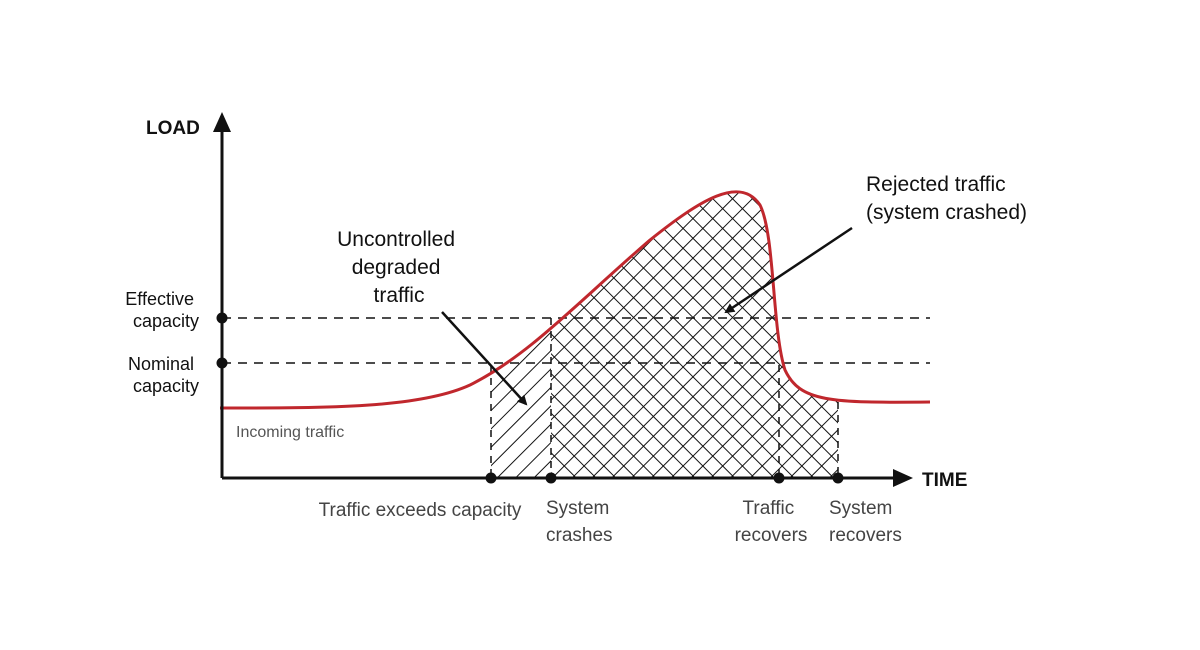 This screenshot has width=1200, height=650. What do you see at coordinates (163, 375) in the screenshot?
I see `nominal-capacity-label: Nominal capacity` at bounding box center [163, 375].